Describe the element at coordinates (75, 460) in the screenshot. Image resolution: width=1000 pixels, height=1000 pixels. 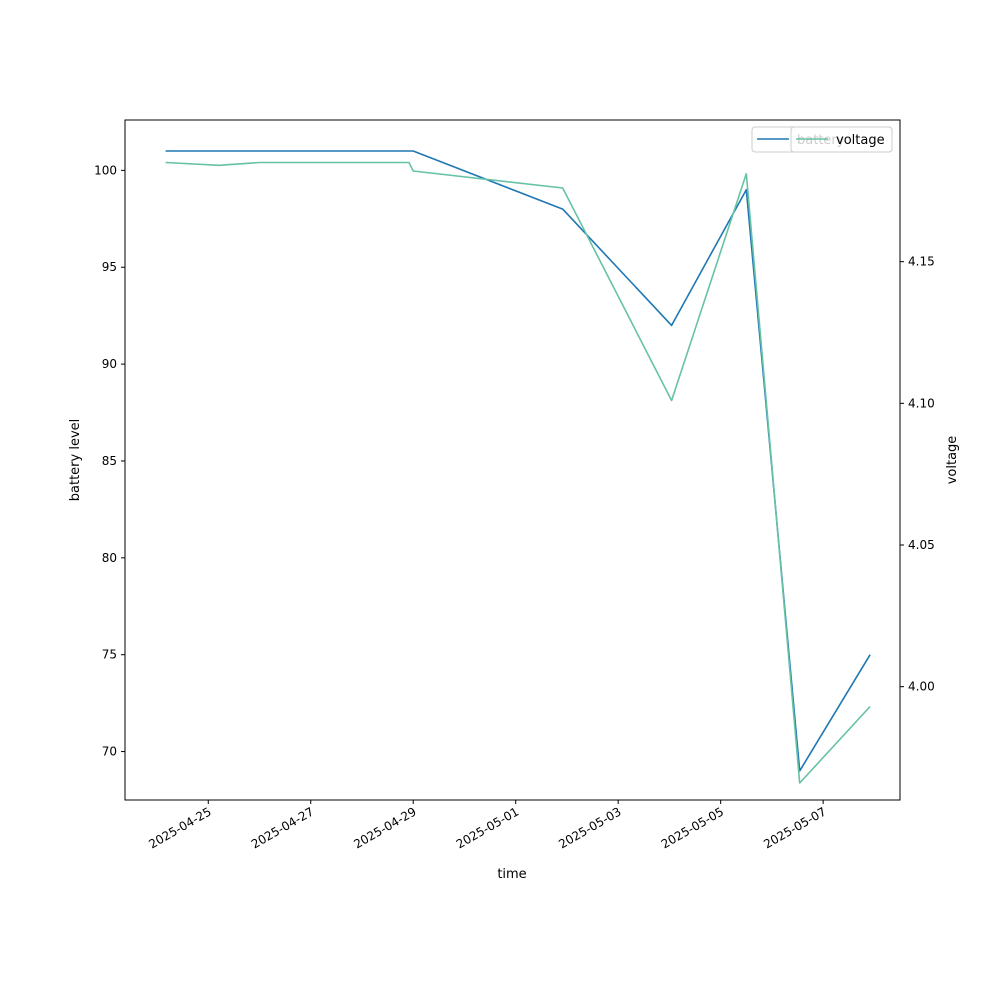
I see `y-axis-label: battery level` at that location.